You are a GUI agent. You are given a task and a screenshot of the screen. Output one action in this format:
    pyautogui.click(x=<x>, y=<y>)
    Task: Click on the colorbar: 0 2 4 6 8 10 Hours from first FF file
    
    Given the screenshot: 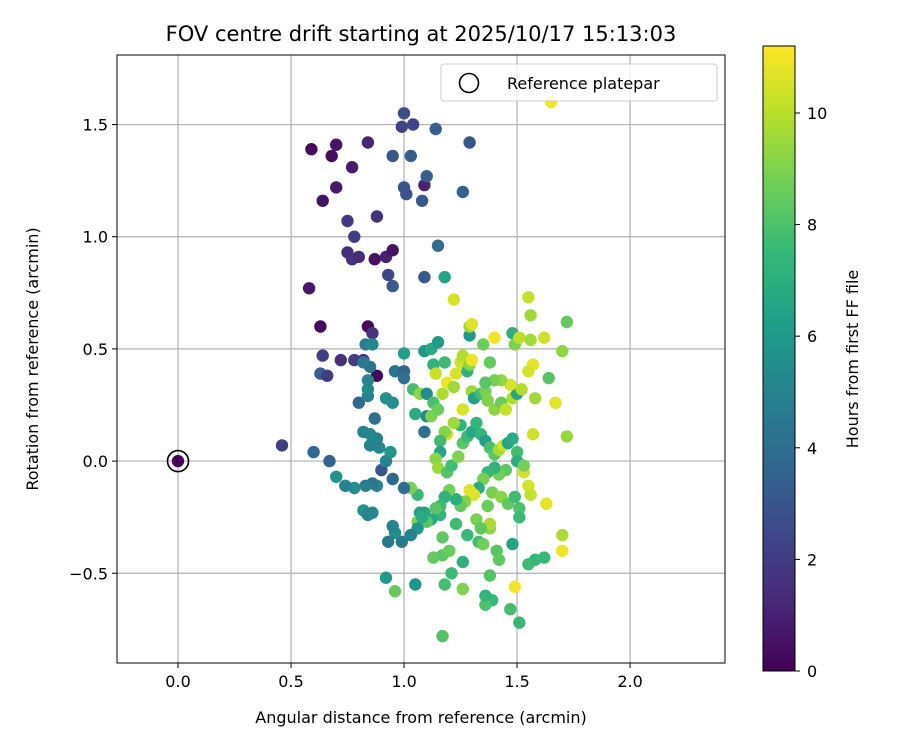 What is the action you would take?
    pyautogui.click(x=812, y=363)
    